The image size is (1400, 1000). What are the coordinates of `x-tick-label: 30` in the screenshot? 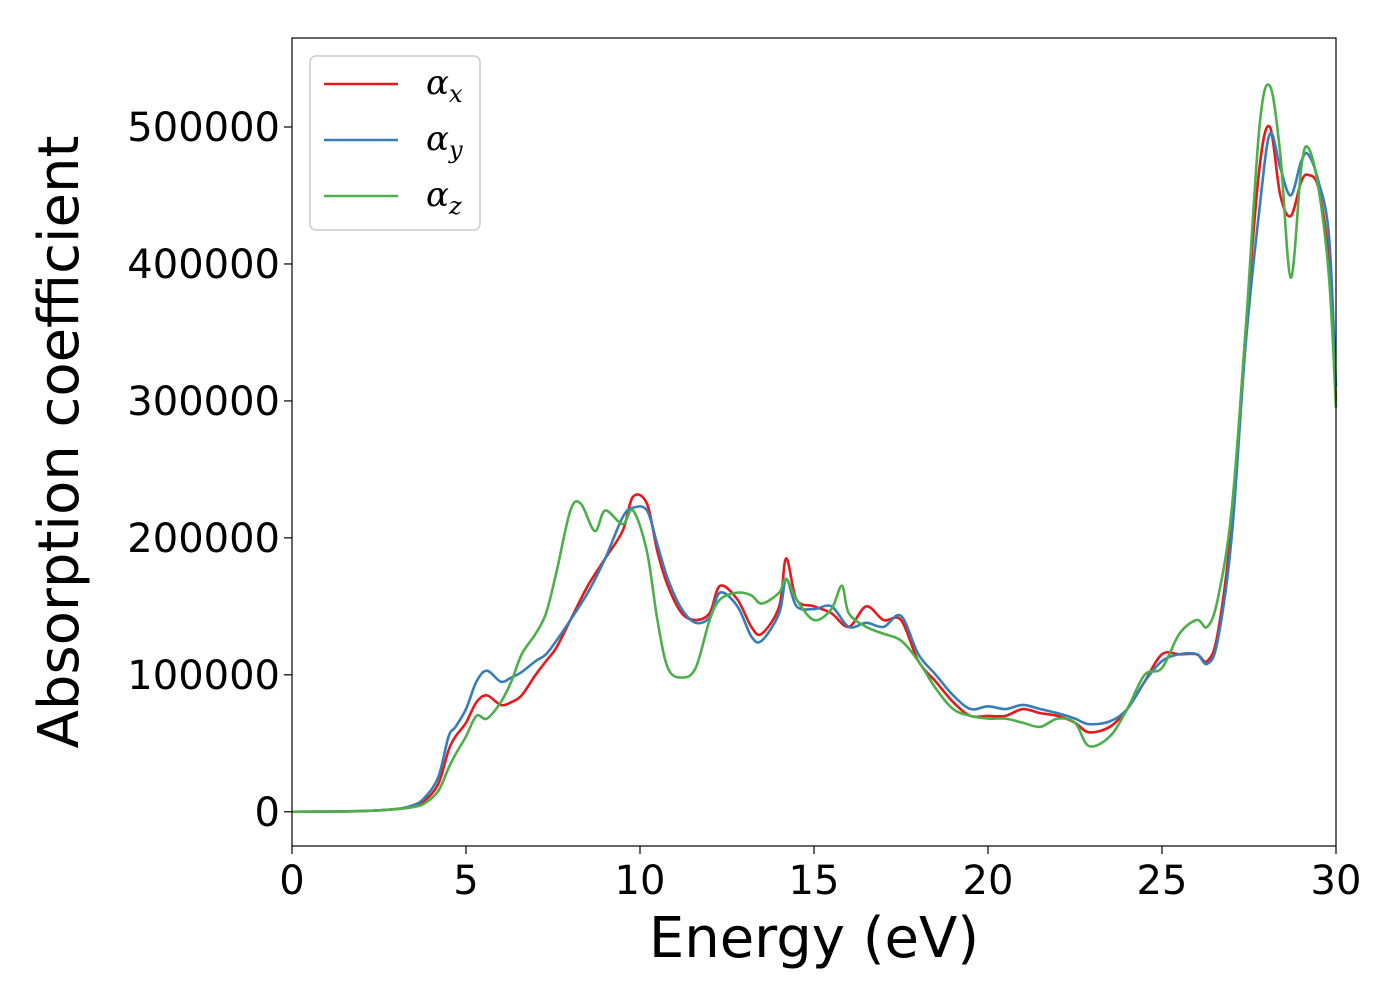 It's located at (1336, 881).